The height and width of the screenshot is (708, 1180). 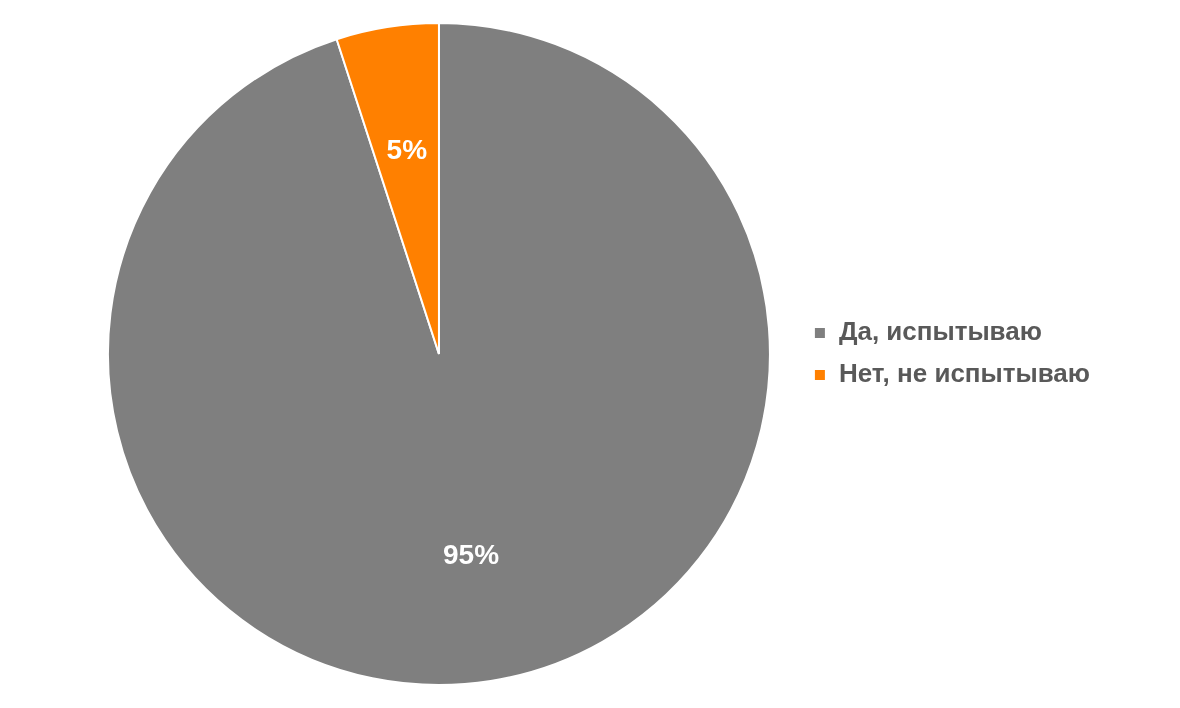 I want to click on legend-label: Да, испытываю, so click(x=940, y=331).